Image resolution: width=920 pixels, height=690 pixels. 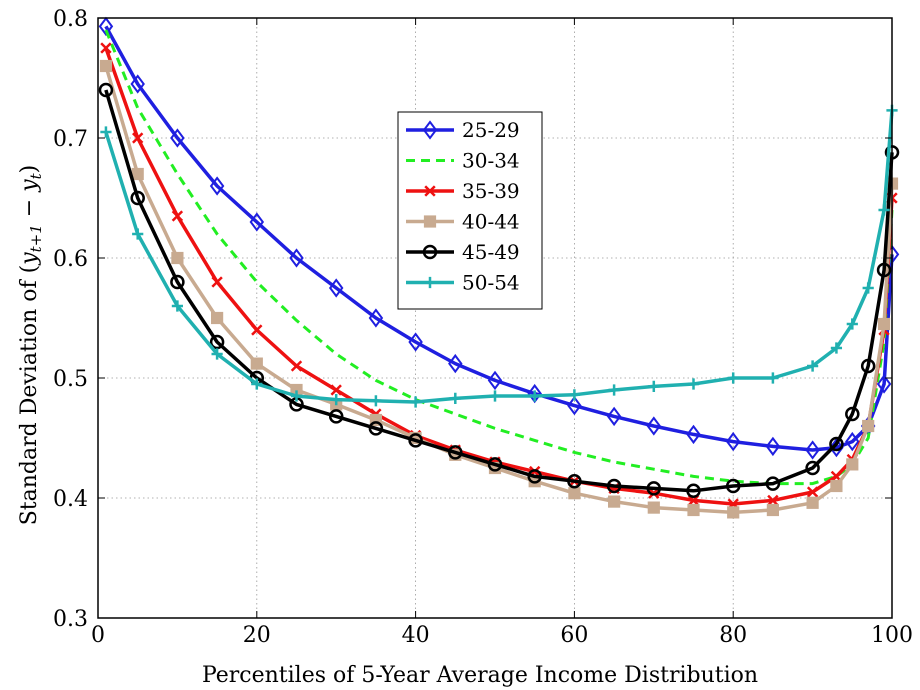 I want to click on legend-label: 40-44, so click(x=491, y=222).